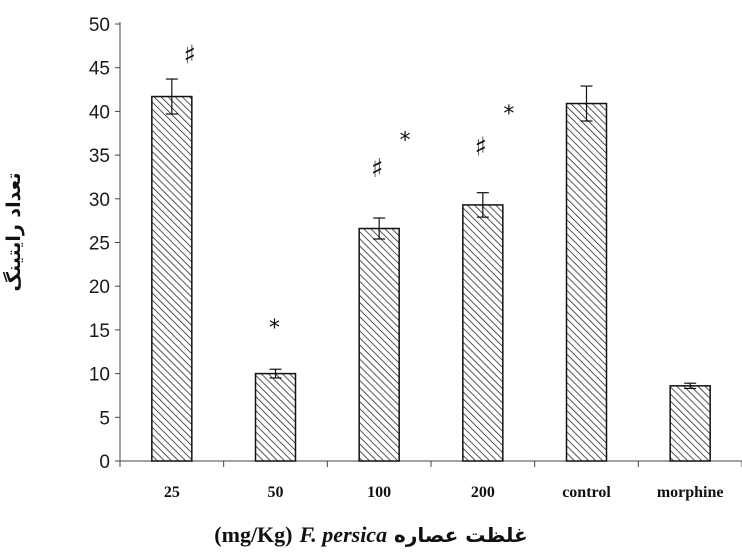 The height and width of the screenshot is (556, 742). I want to click on x-tick-label: 100, so click(379, 492).